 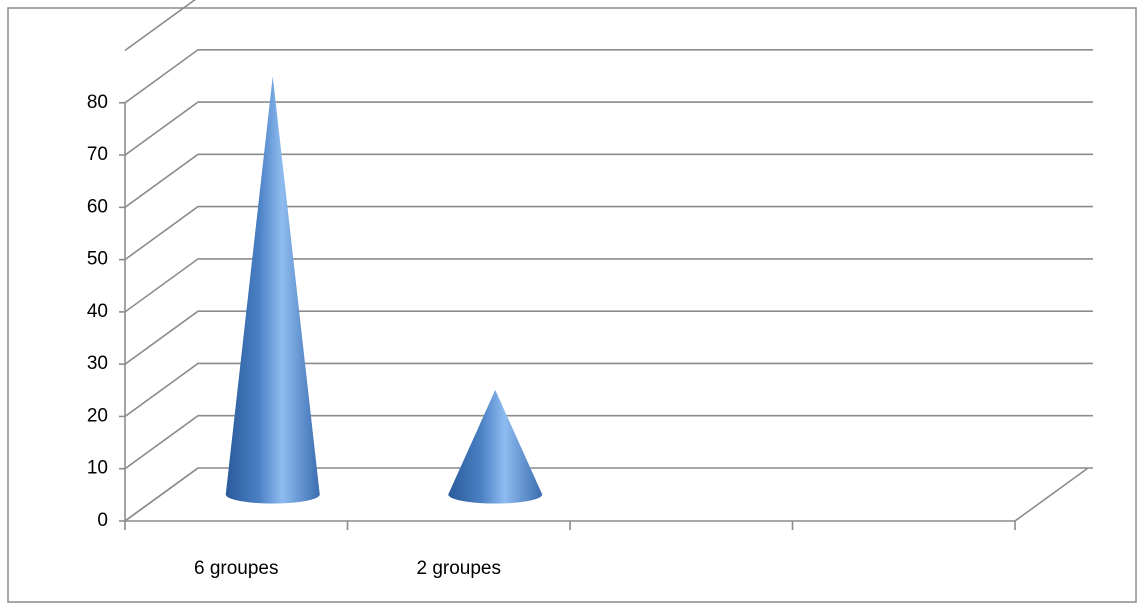 I want to click on y-tick-label: 0, so click(x=102, y=520).